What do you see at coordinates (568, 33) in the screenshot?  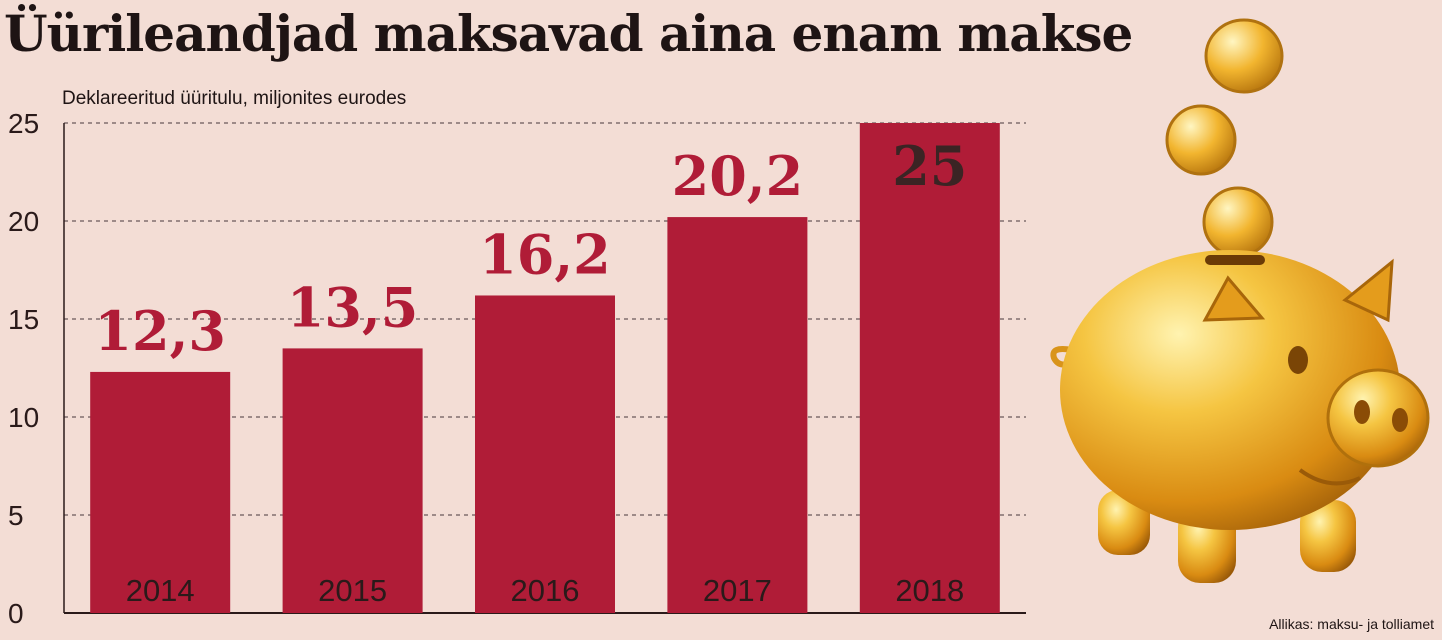 I see `chart-title: Üürileandjad maksavad aina enam makse` at bounding box center [568, 33].